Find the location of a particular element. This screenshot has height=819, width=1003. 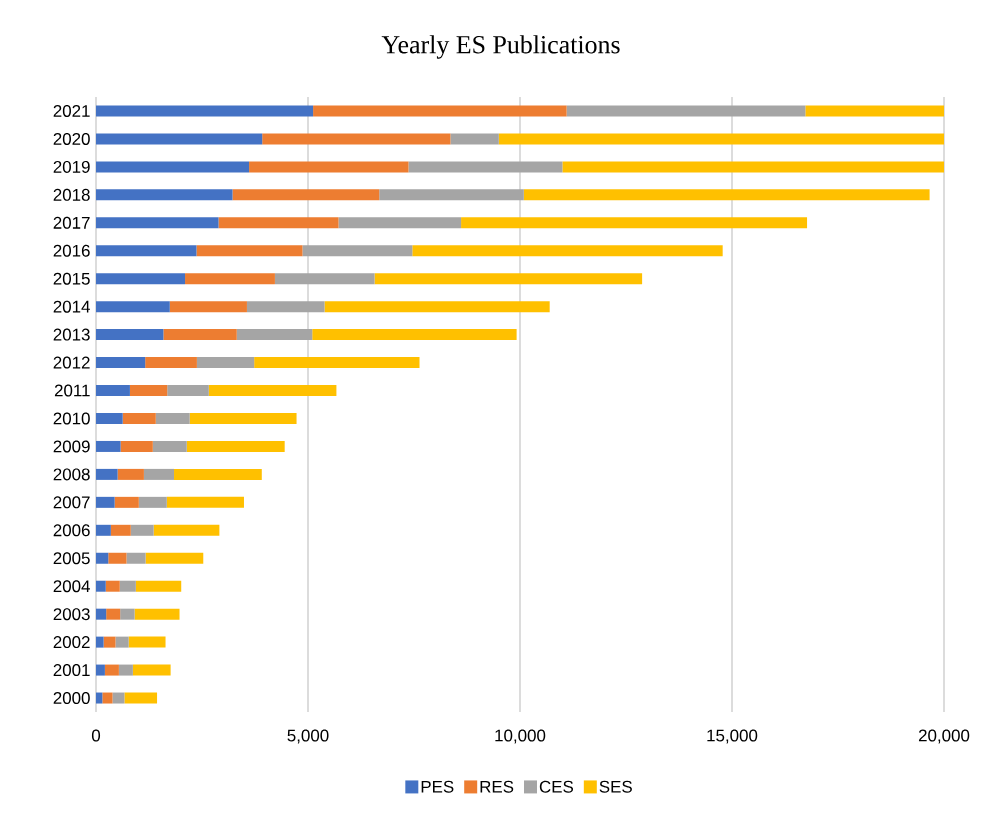

x-tick-label: 20,000 is located at coordinates (944, 736).